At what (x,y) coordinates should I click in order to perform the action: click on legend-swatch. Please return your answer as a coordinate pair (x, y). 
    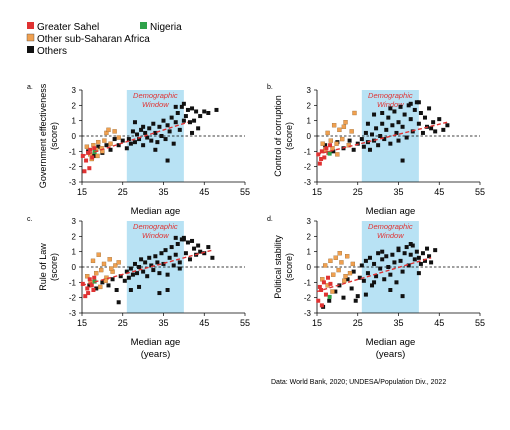
    Looking at the image, I should click on (30, 25).